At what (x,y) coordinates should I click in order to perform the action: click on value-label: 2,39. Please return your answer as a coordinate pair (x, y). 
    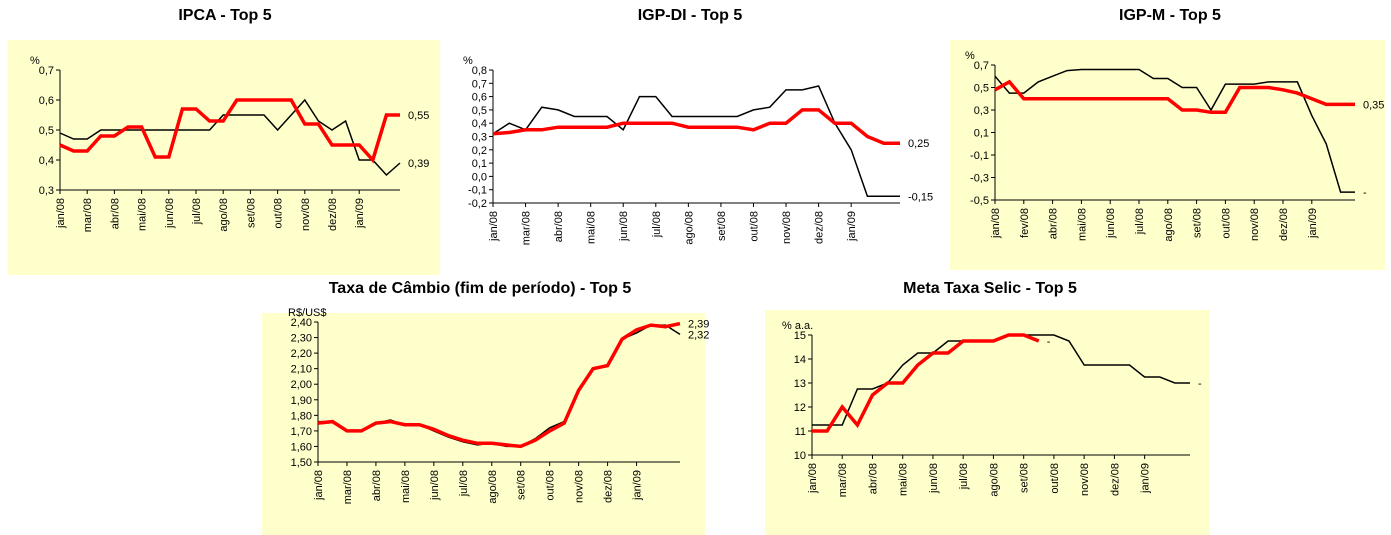
    Looking at the image, I should click on (698, 325).